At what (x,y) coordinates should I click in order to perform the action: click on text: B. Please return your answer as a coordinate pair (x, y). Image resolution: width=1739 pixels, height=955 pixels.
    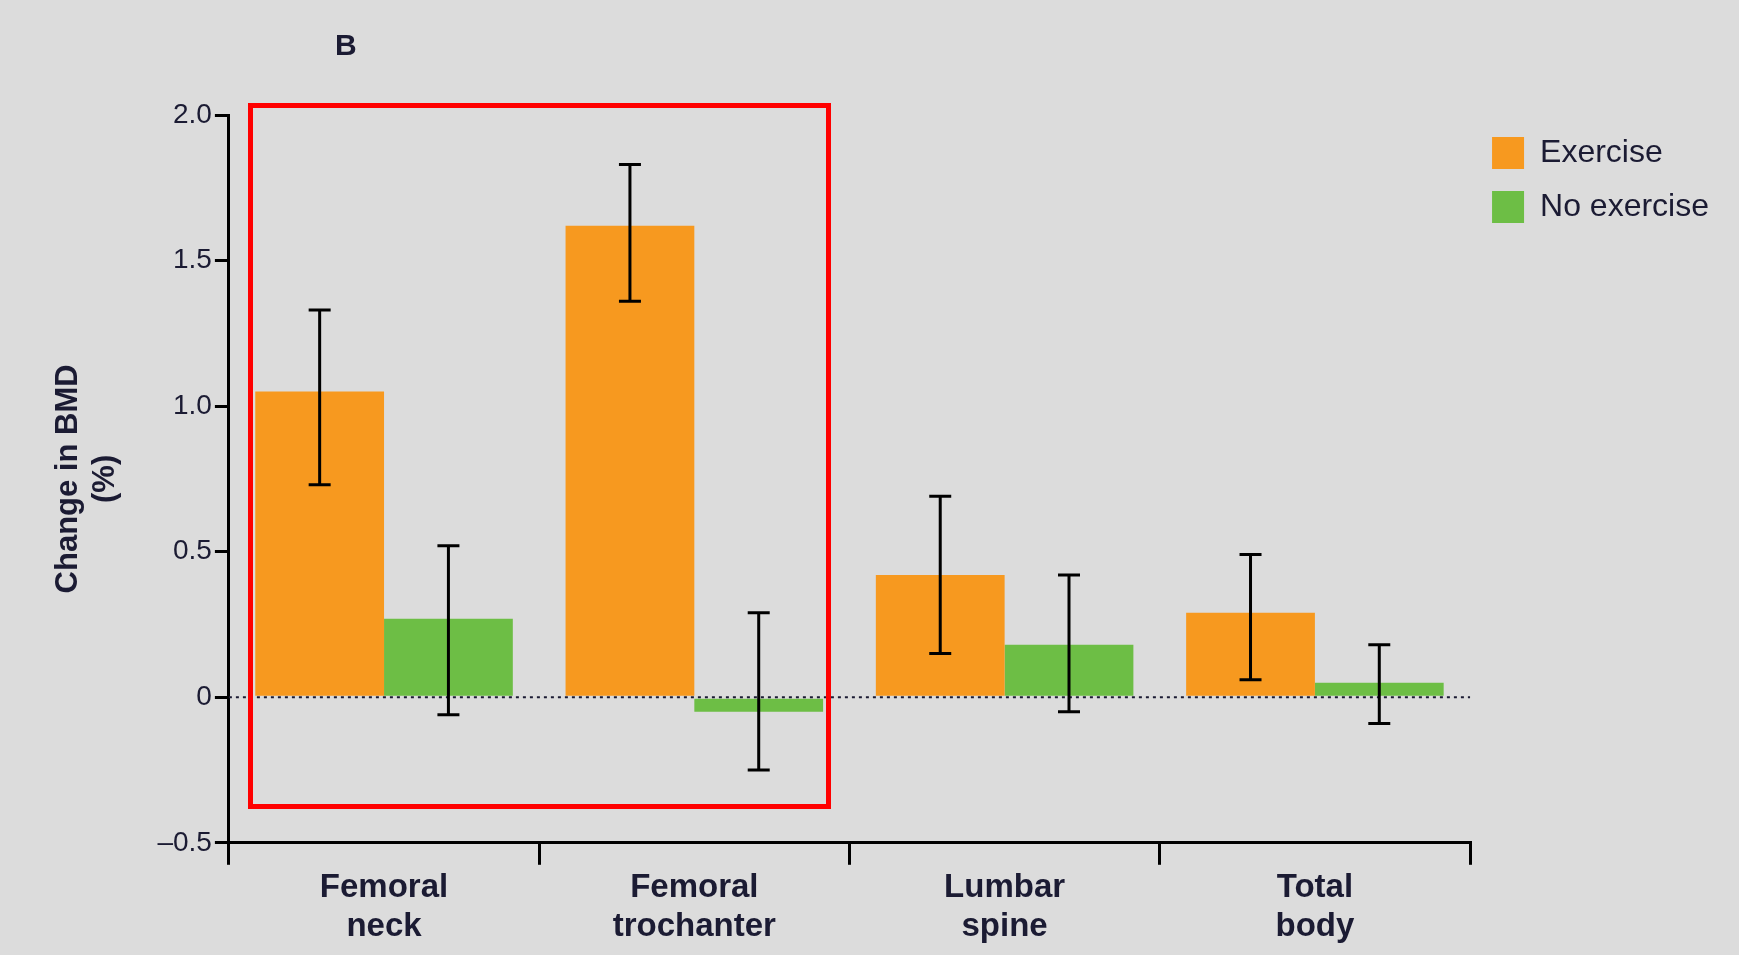
    Looking at the image, I should click on (346, 45).